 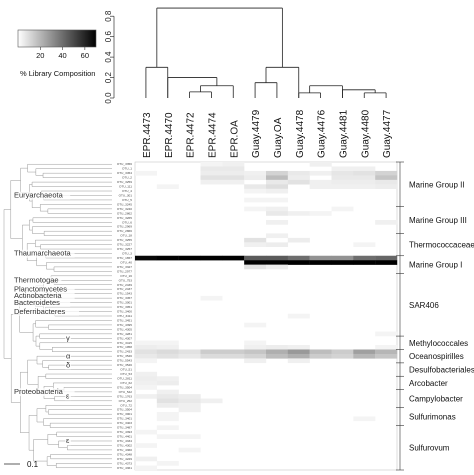 What do you see at coordinates (124, 329) in the screenshot?
I see `otu-label: OTU_4305` at bounding box center [124, 329].